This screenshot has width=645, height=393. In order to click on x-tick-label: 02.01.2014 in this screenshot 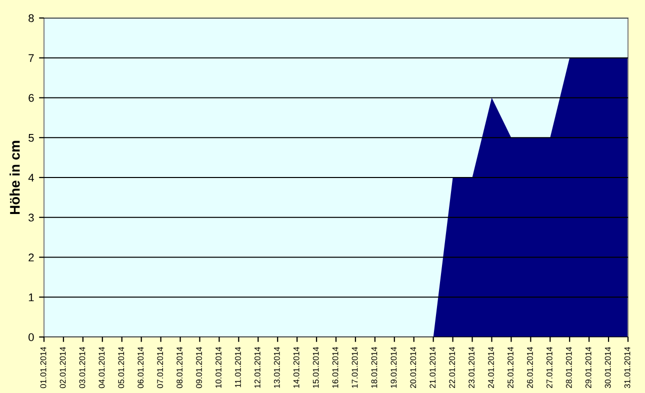, I will do `click(63, 367)`.